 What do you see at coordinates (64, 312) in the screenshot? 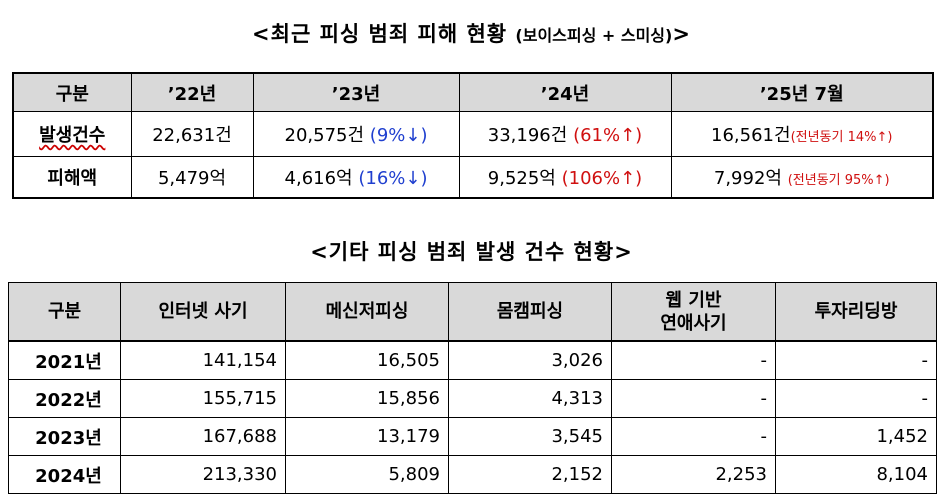
I see `table2-header-category: 구분` at bounding box center [64, 312].